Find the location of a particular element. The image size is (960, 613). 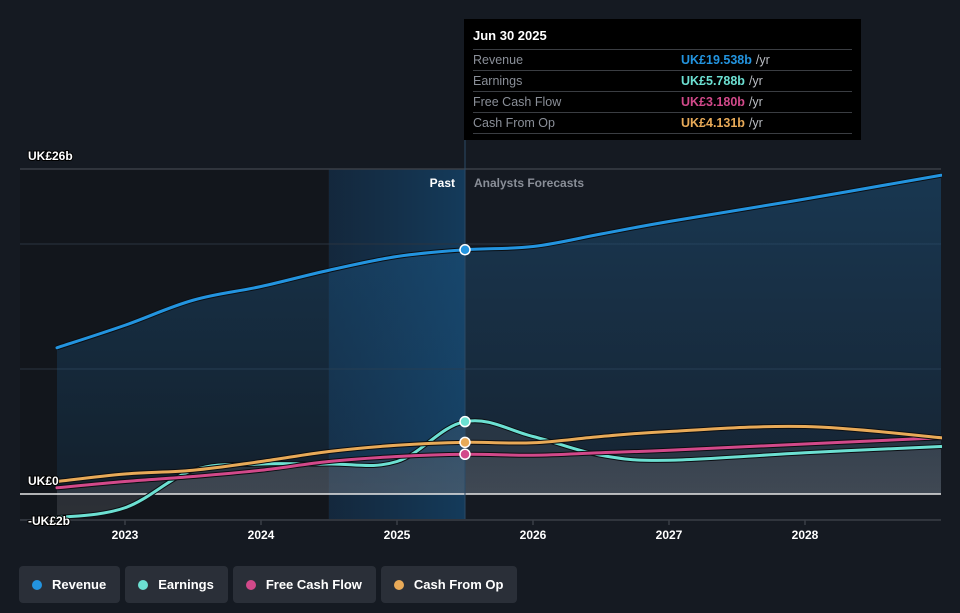

legend-item-earnings: Earnings is located at coordinates (176, 584).